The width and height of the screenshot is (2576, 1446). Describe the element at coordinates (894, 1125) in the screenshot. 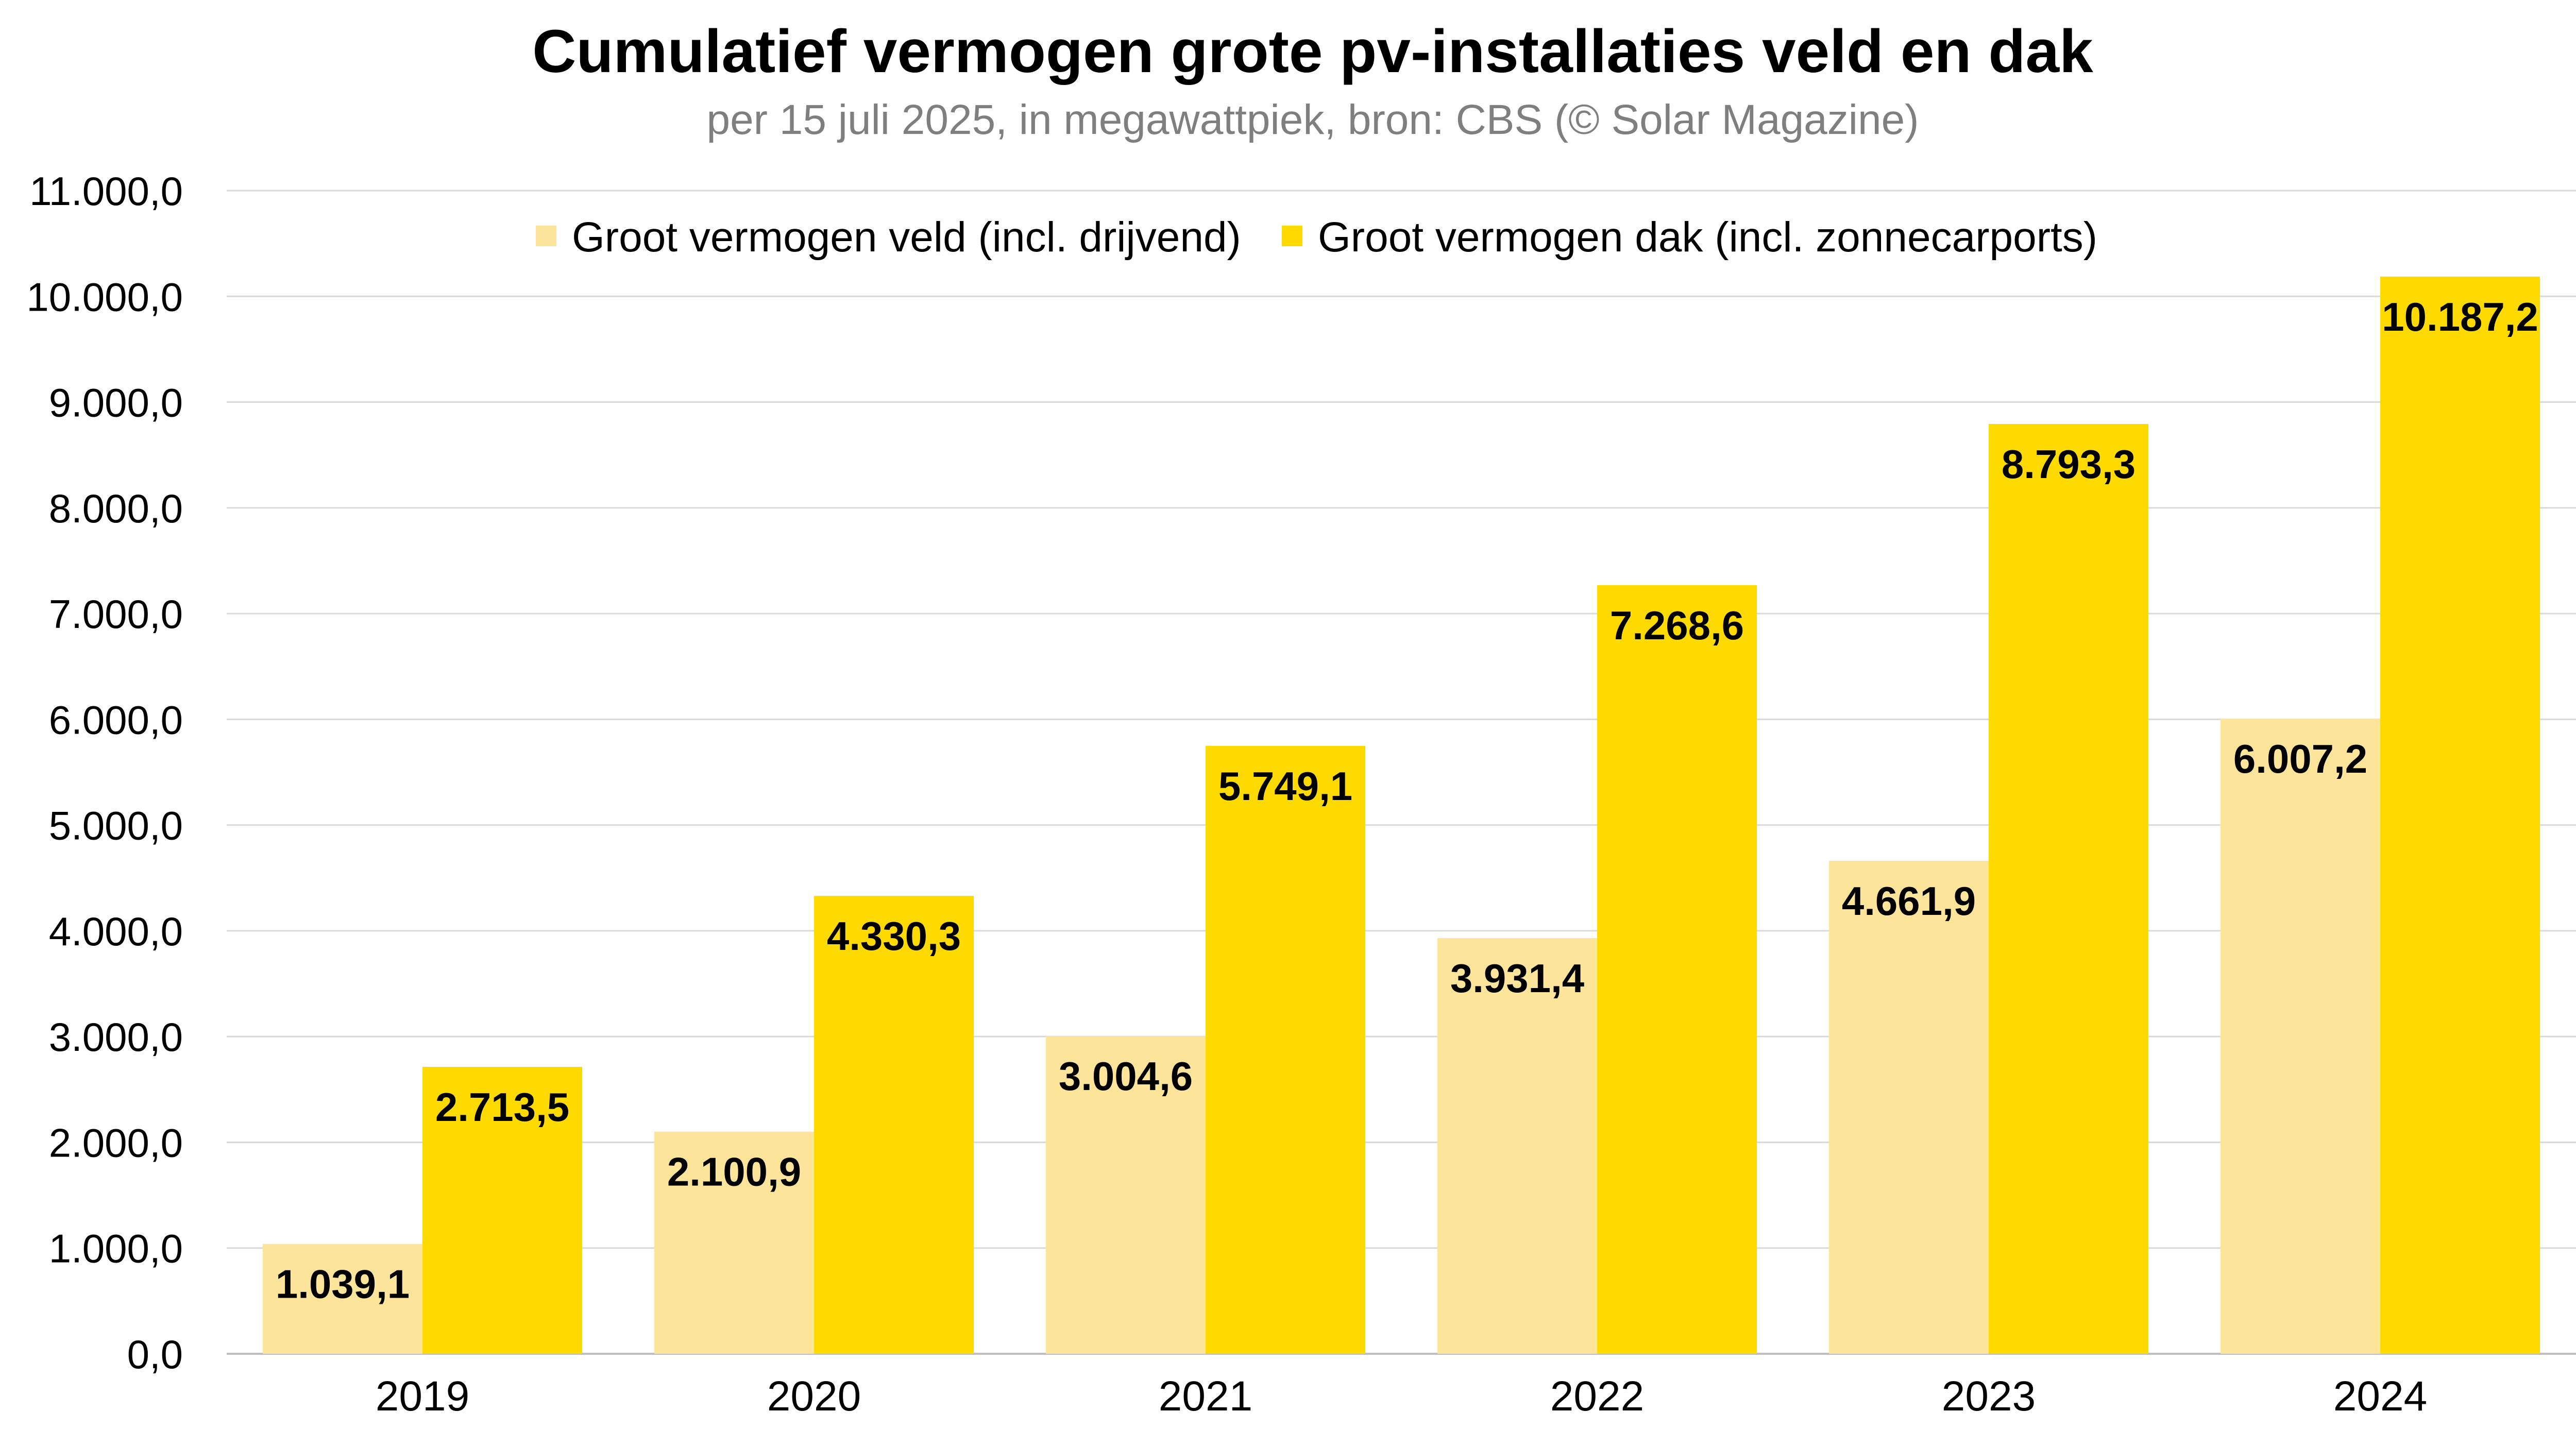

I see `bar-dak-2020` at that location.